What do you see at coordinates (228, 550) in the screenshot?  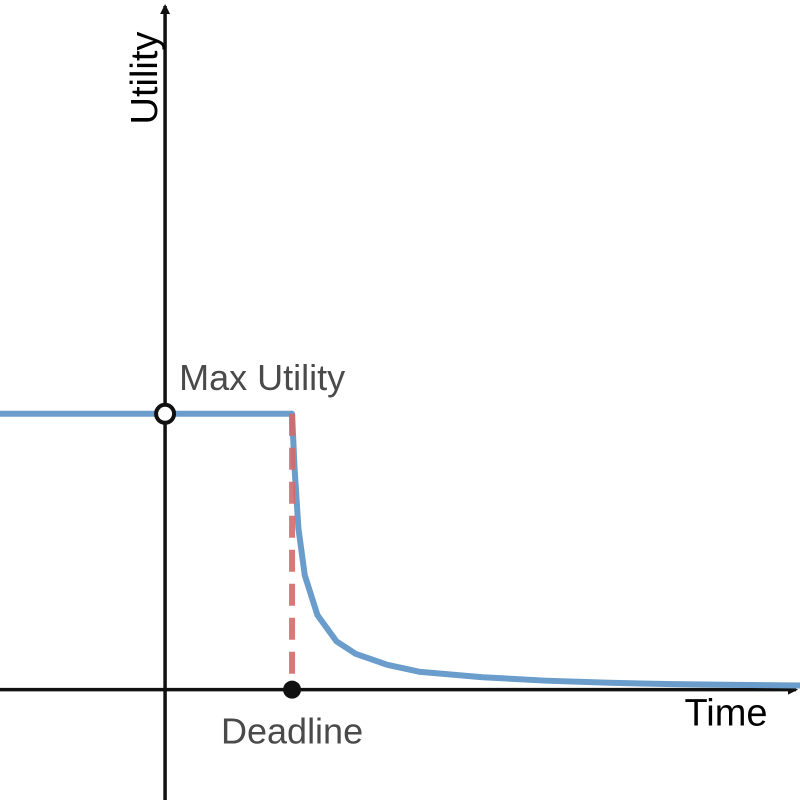 I see `markers` at bounding box center [228, 550].